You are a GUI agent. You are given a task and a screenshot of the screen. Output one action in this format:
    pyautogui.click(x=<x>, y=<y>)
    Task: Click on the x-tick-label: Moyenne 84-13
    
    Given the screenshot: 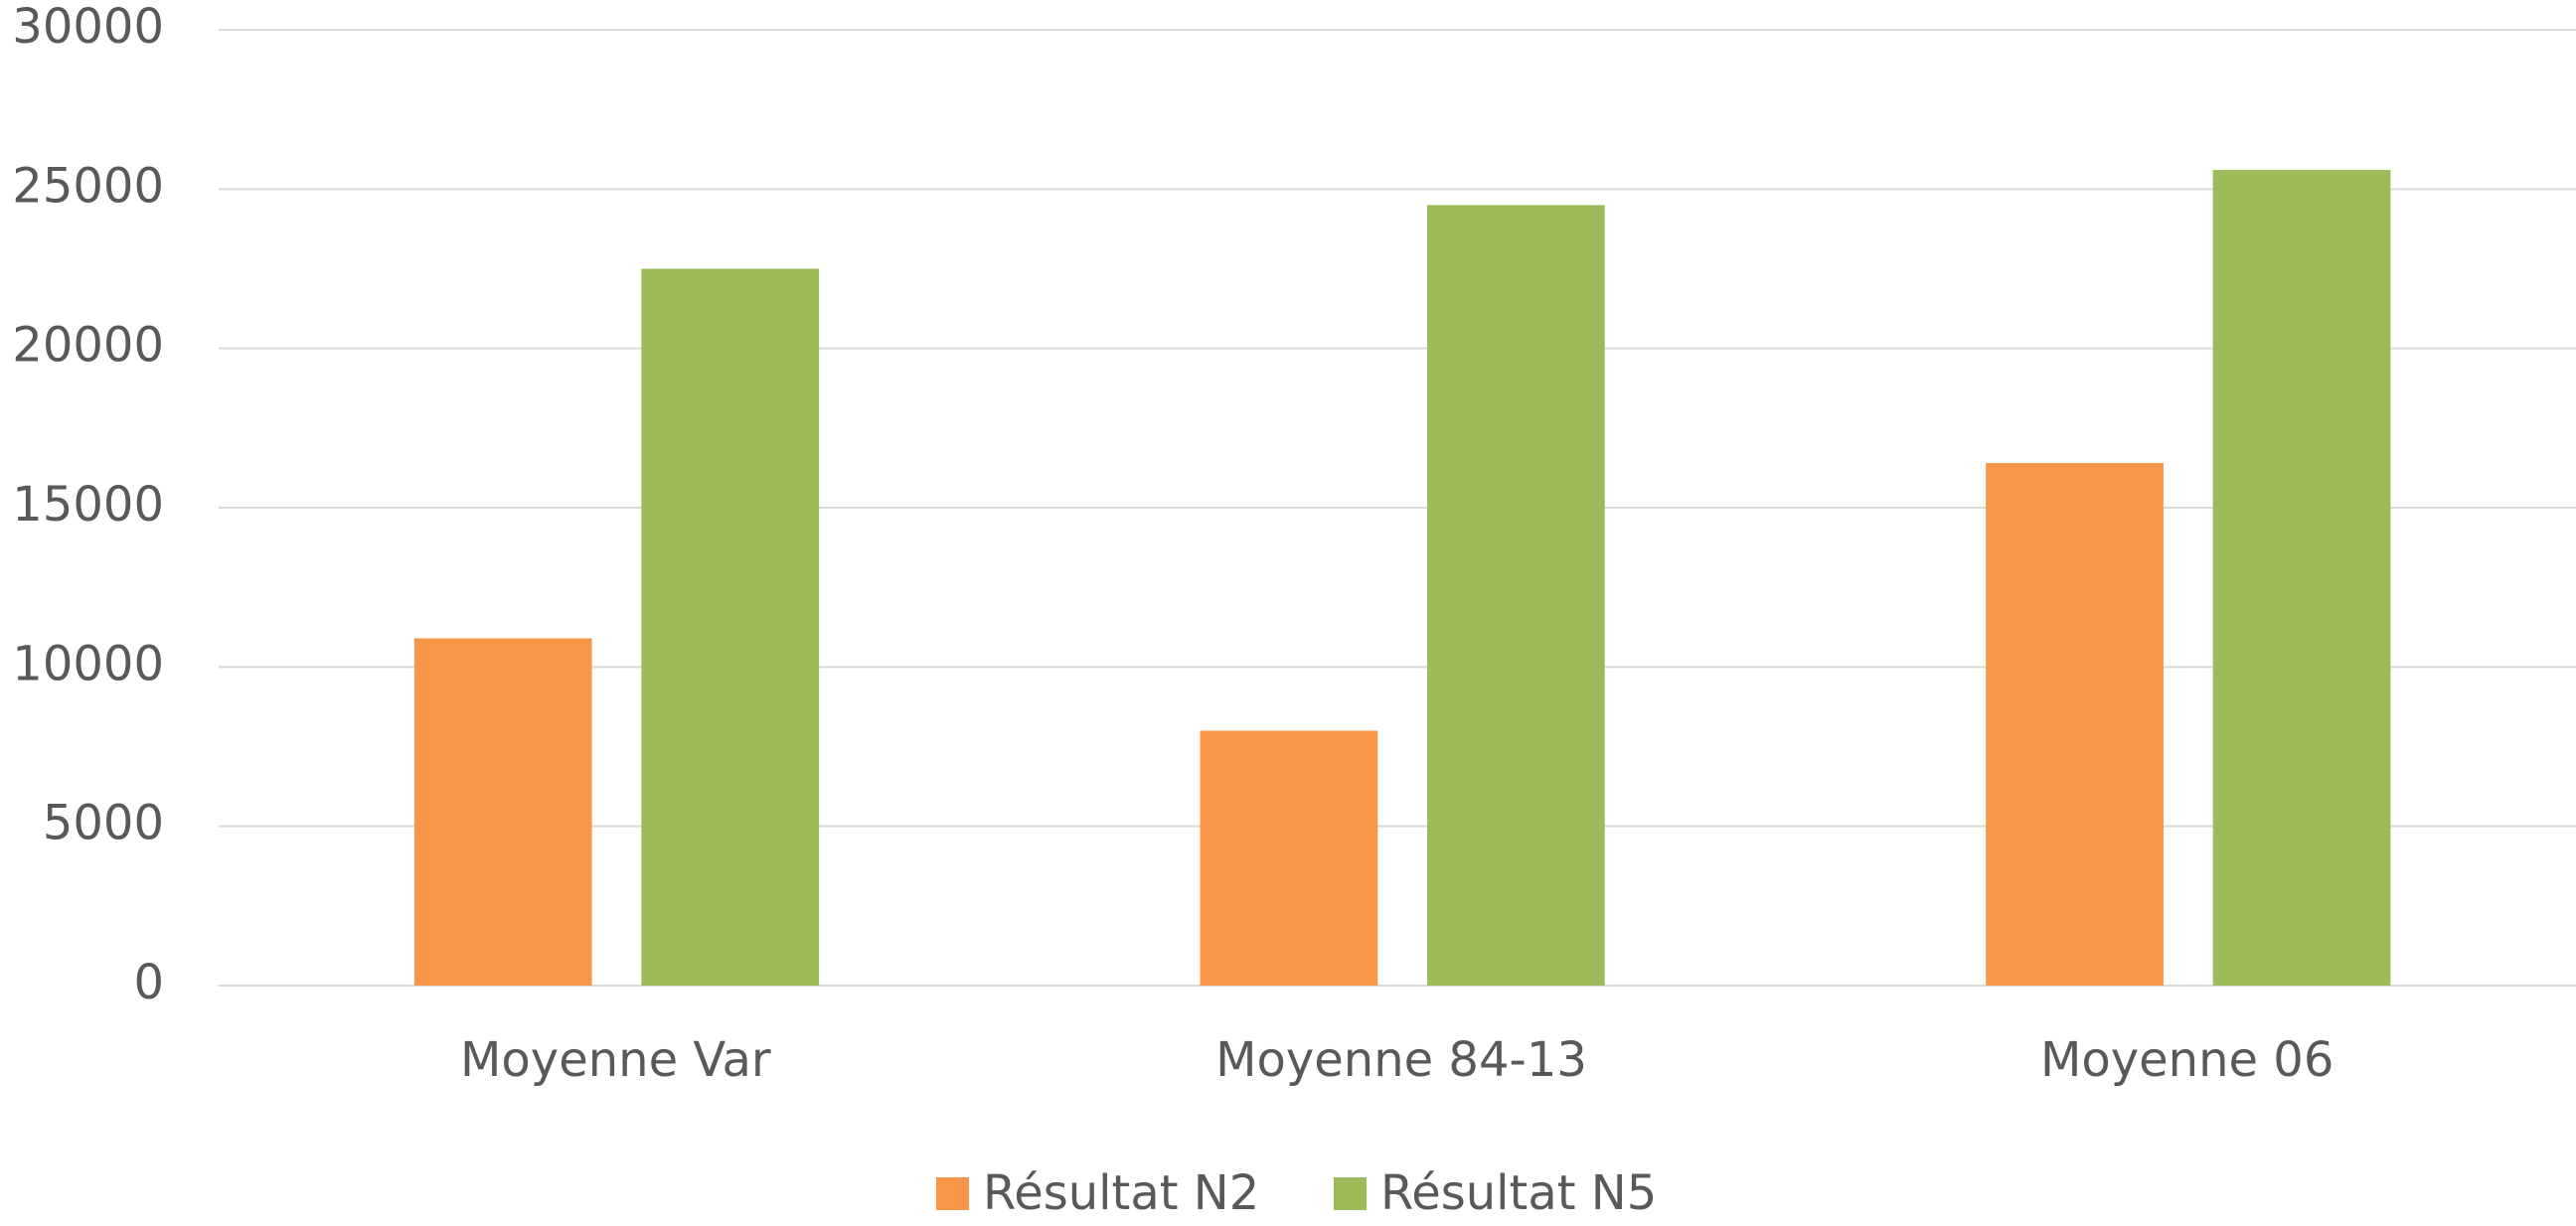 What is the action you would take?
    pyautogui.click(x=1401, y=1060)
    